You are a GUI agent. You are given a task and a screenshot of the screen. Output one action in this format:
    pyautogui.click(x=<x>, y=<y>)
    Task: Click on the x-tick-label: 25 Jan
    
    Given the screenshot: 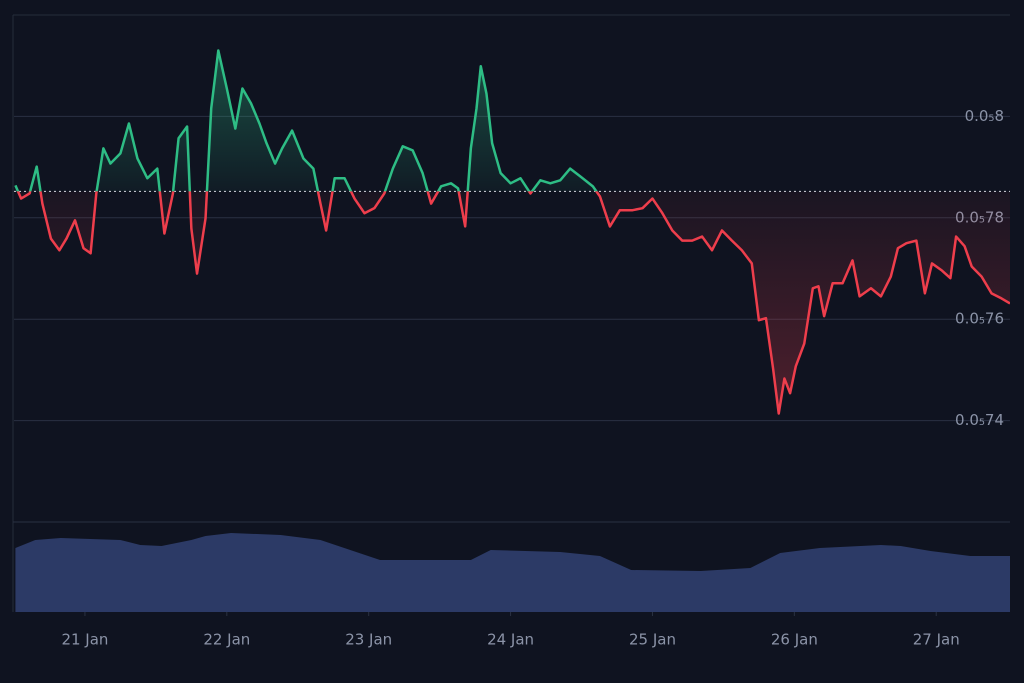 What is the action you would take?
    pyautogui.click(x=652, y=640)
    